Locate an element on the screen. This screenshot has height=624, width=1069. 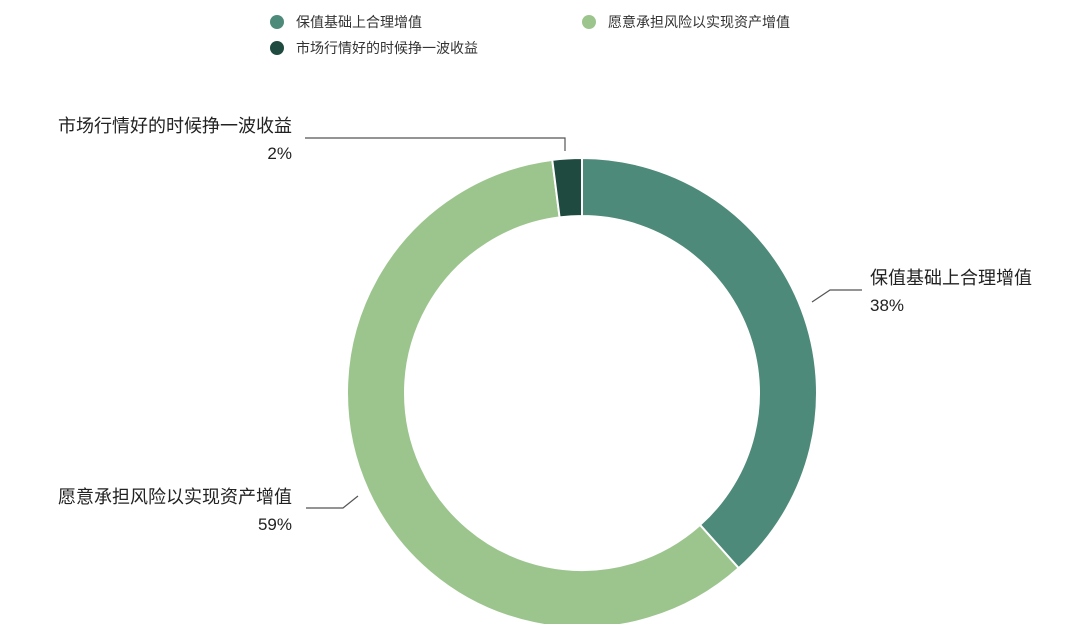
legend-swatch-risk-taking is located at coordinates (589, 22).